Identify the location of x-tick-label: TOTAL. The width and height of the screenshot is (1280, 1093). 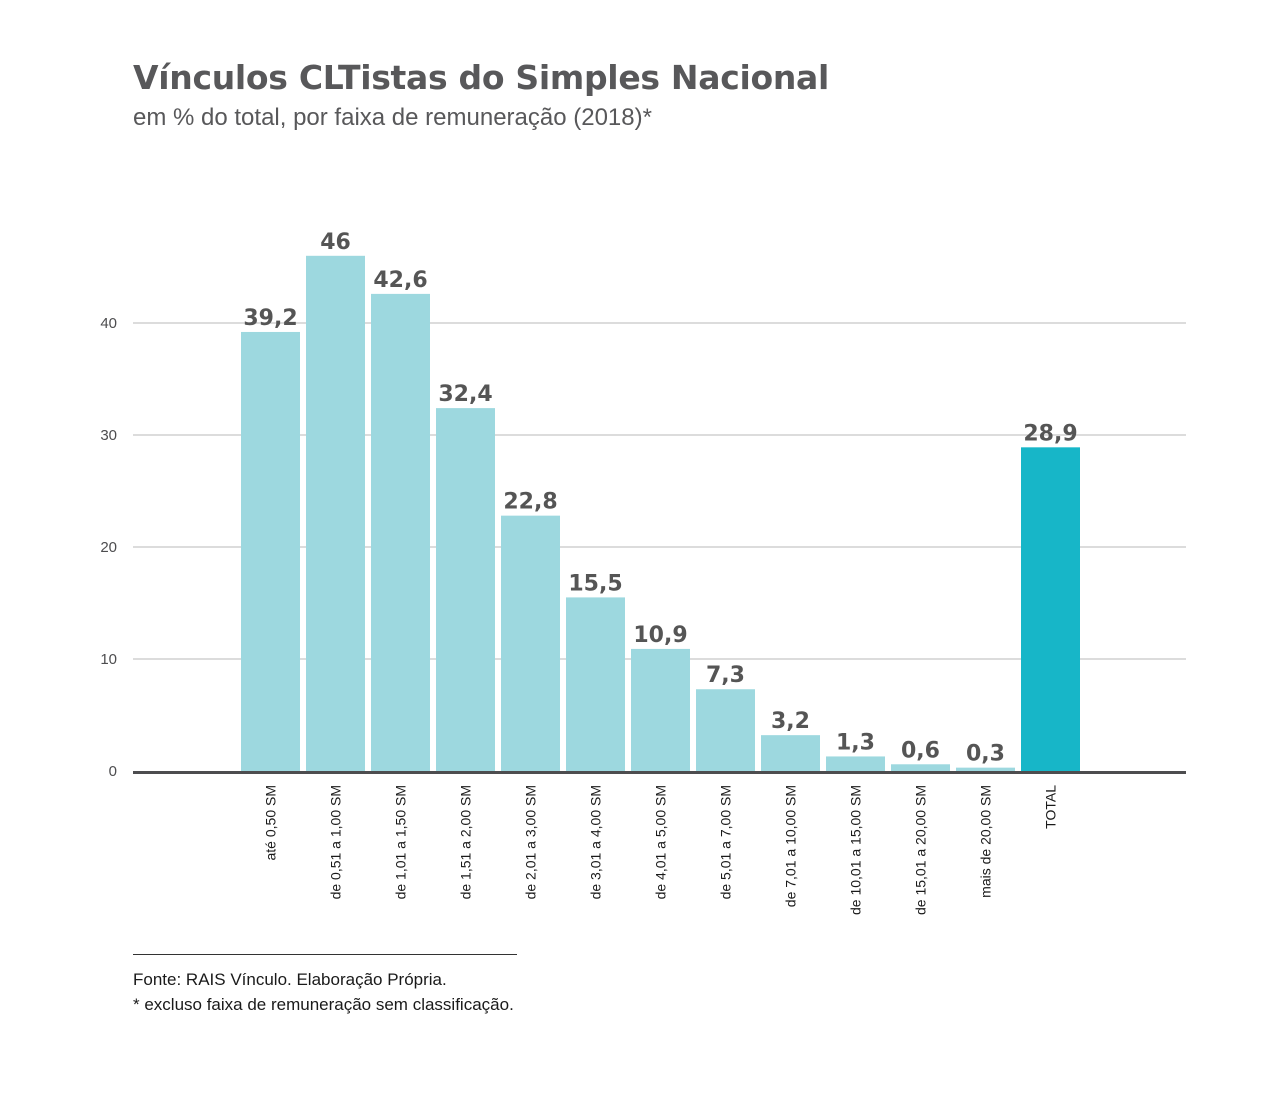
(1051, 807).